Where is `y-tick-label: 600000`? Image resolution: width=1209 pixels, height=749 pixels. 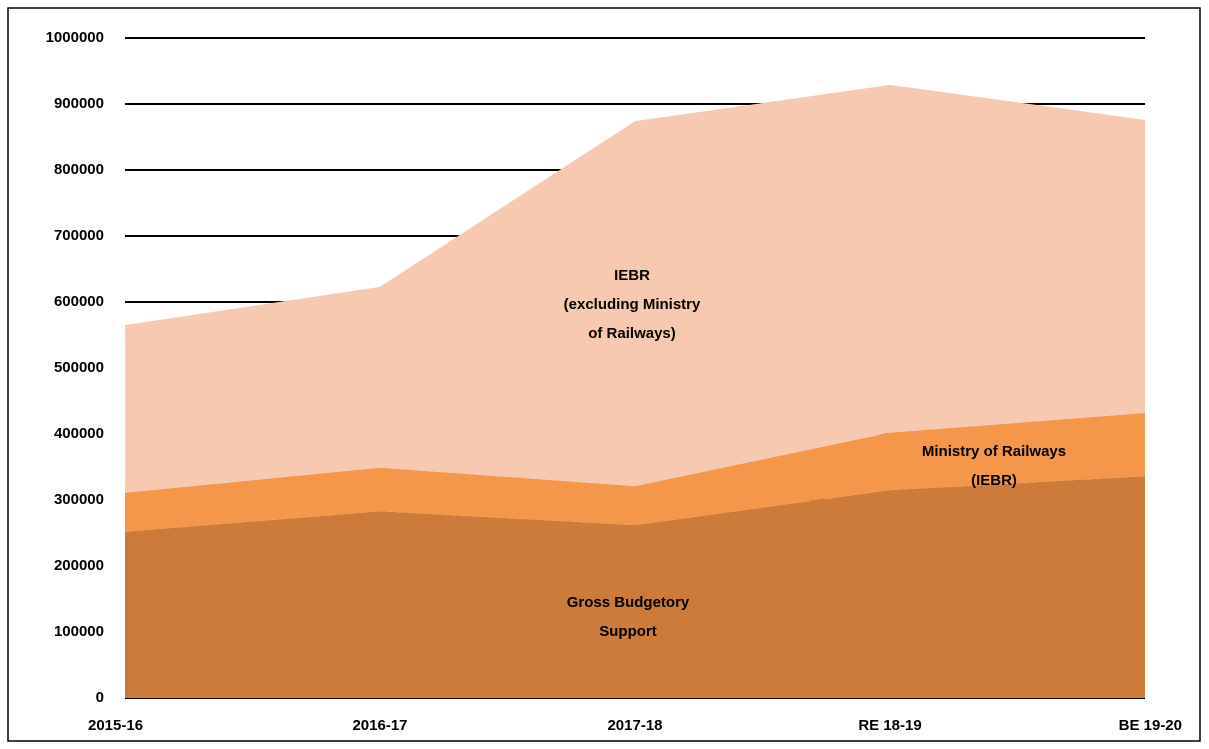 y-tick-label: 600000 is located at coordinates (79, 301).